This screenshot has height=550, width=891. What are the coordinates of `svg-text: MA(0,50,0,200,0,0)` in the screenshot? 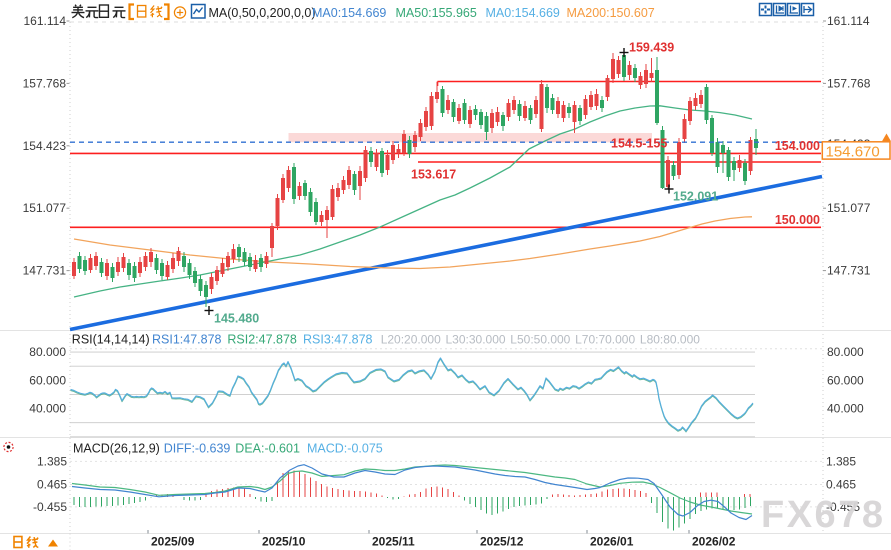 It's located at (262, 13).